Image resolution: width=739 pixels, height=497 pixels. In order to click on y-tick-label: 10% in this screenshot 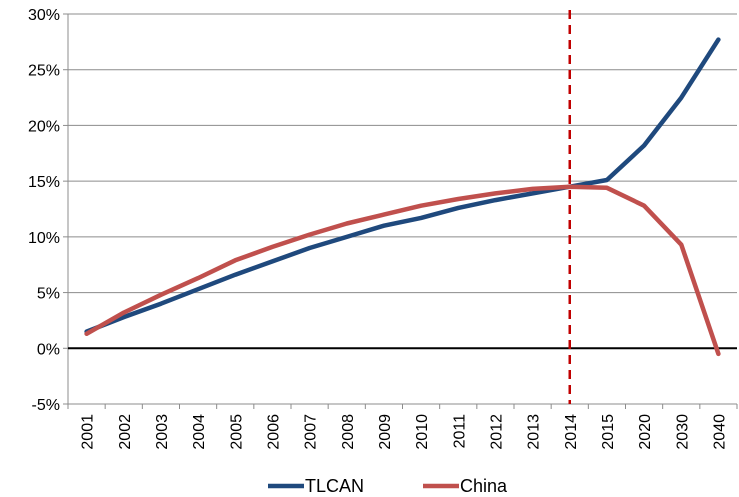, I will do `click(44, 238)`.